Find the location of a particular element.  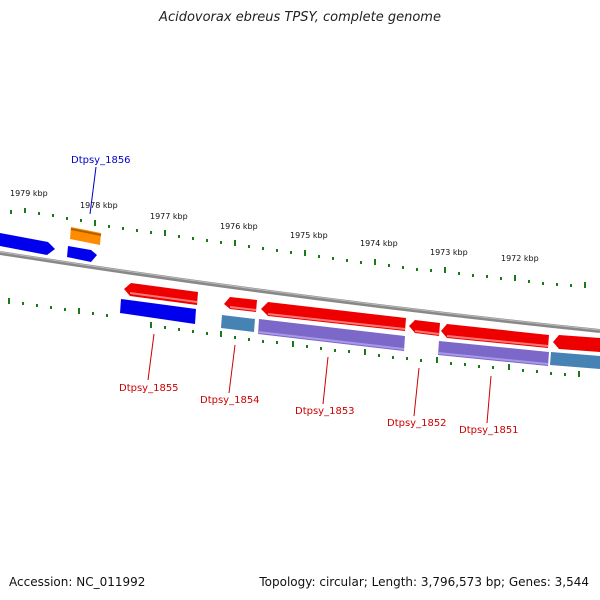

genome-backbone-highlight is located at coordinates (300, 291).